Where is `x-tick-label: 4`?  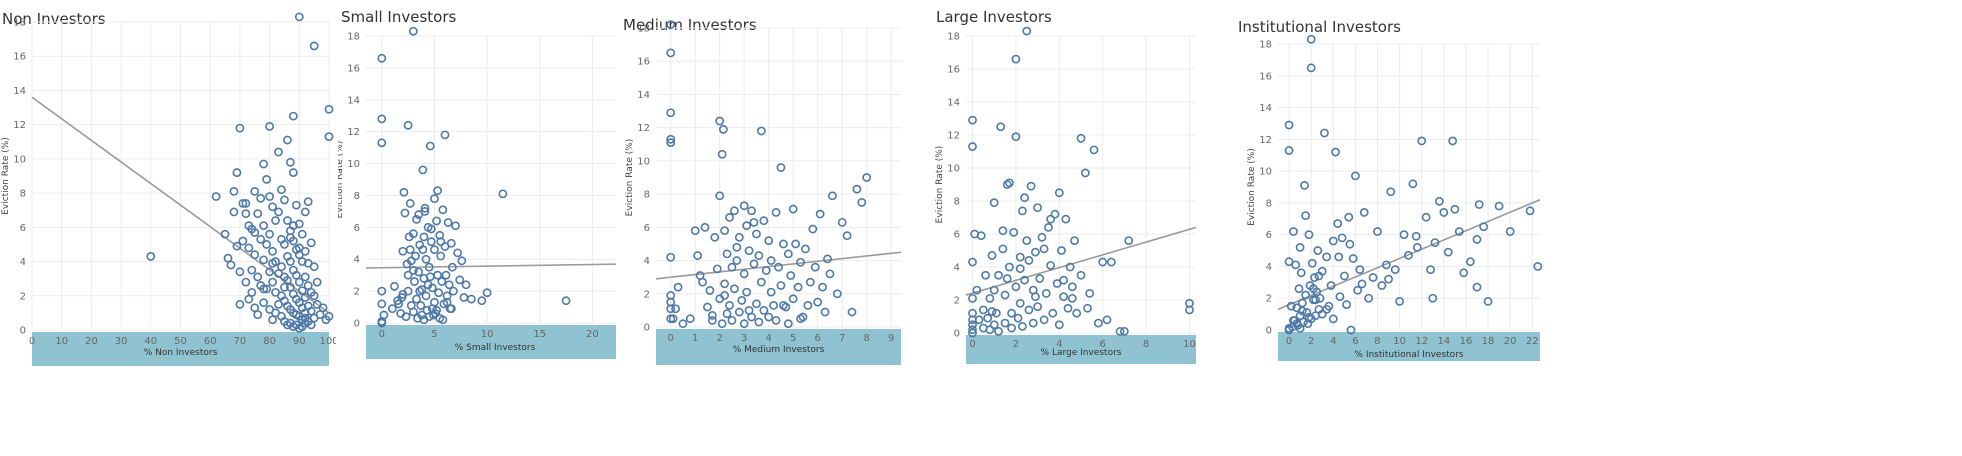 x-tick-label: 4 is located at coordinates (1333, 341).